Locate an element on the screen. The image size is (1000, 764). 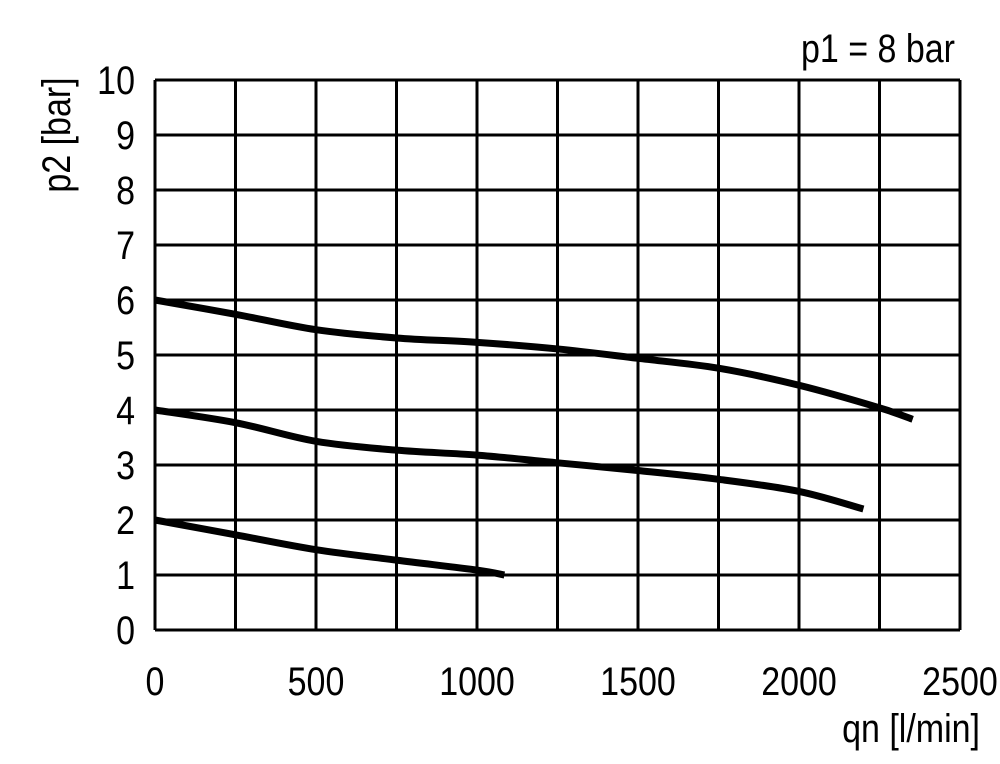
y-tick-label: 6 is located at coordinates (125, 299).